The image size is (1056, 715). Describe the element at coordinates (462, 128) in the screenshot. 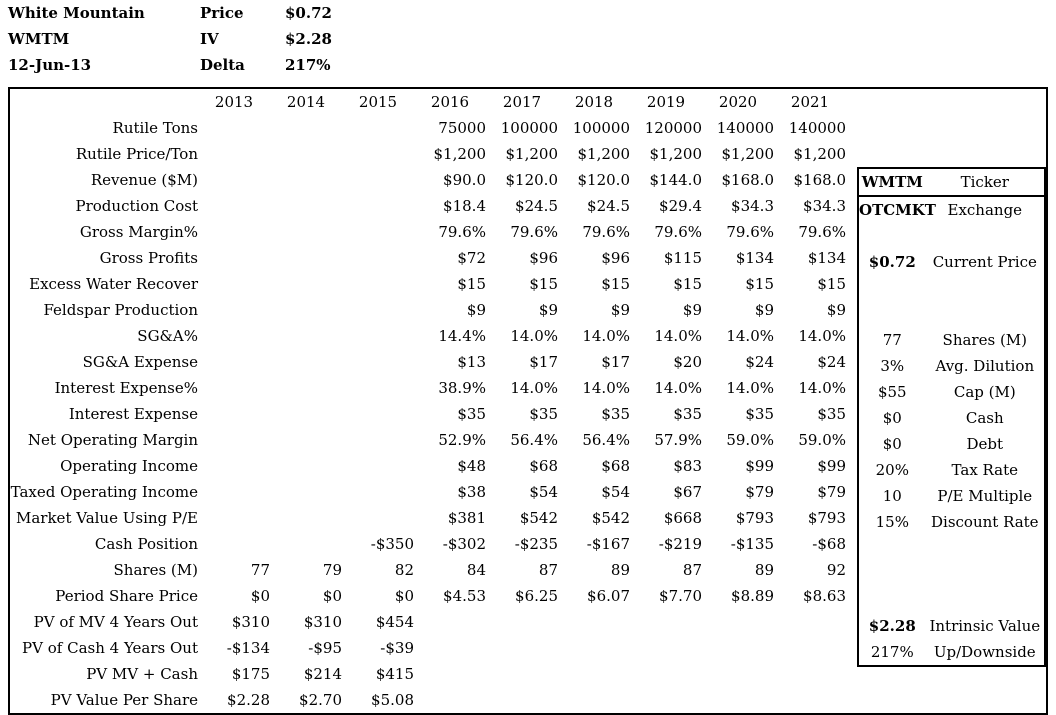

I see `value-cell: 75000` at that location.